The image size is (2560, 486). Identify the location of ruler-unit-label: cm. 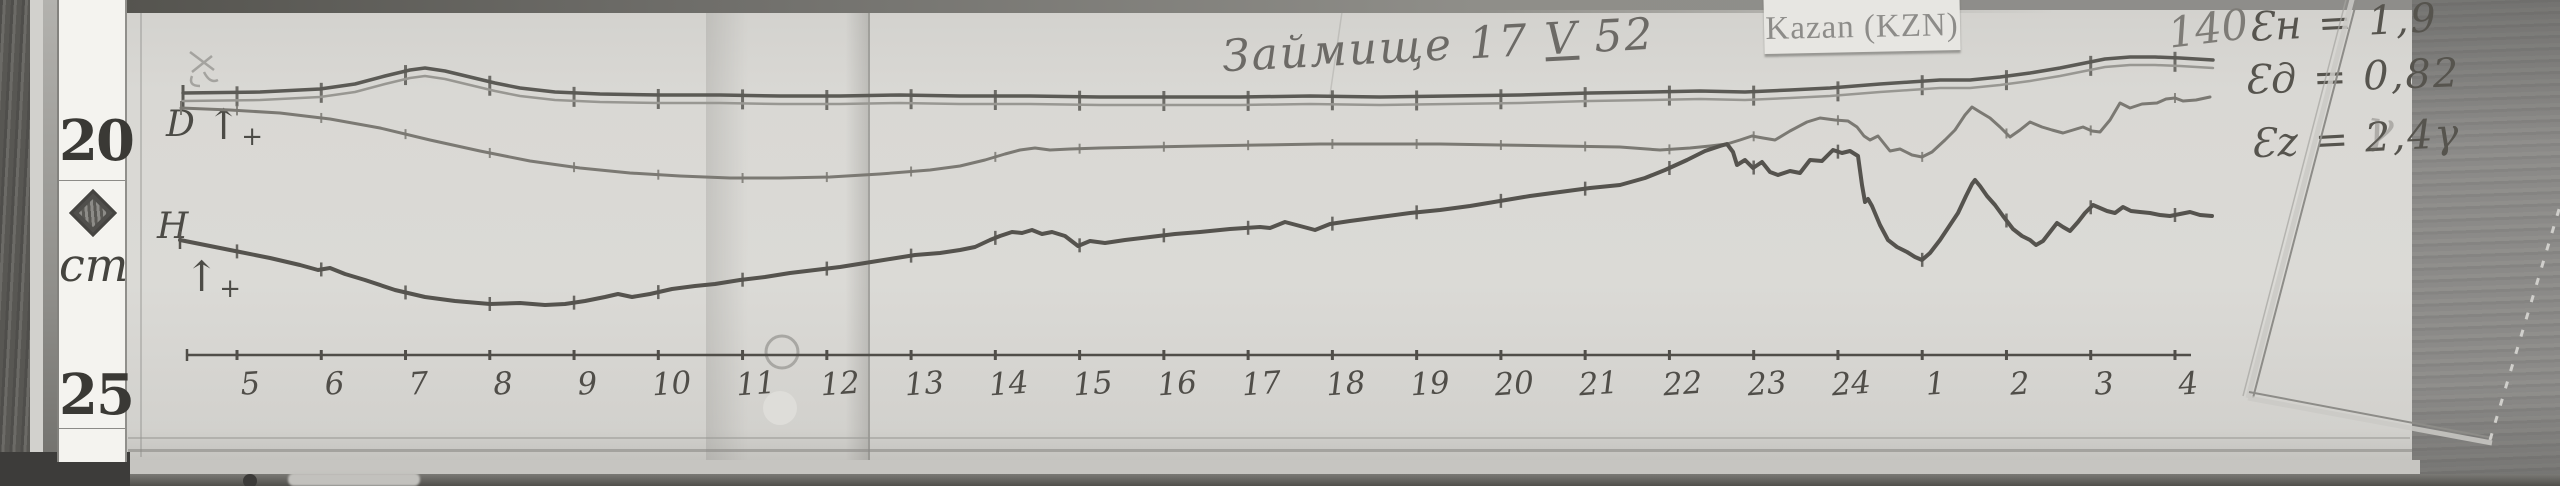
(94, 265).